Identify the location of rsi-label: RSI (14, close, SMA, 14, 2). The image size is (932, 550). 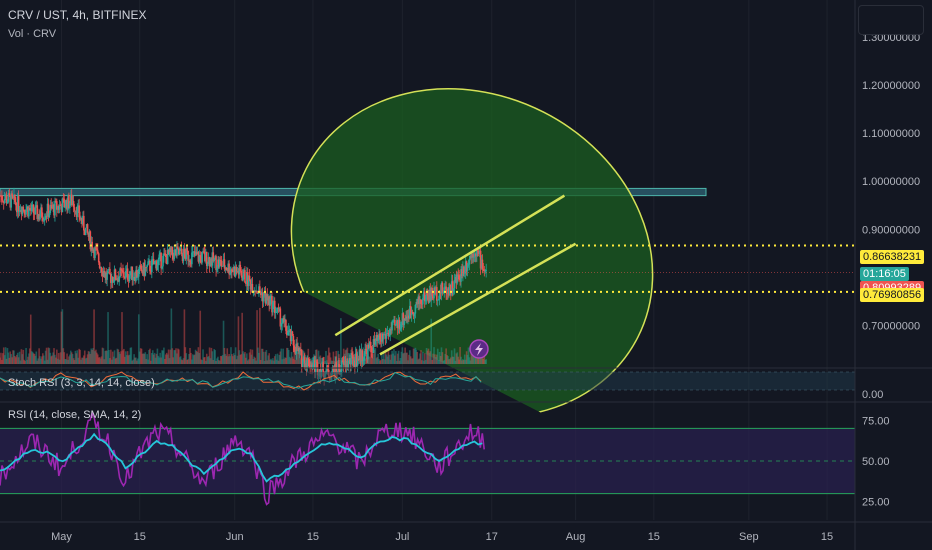
(75, 415).